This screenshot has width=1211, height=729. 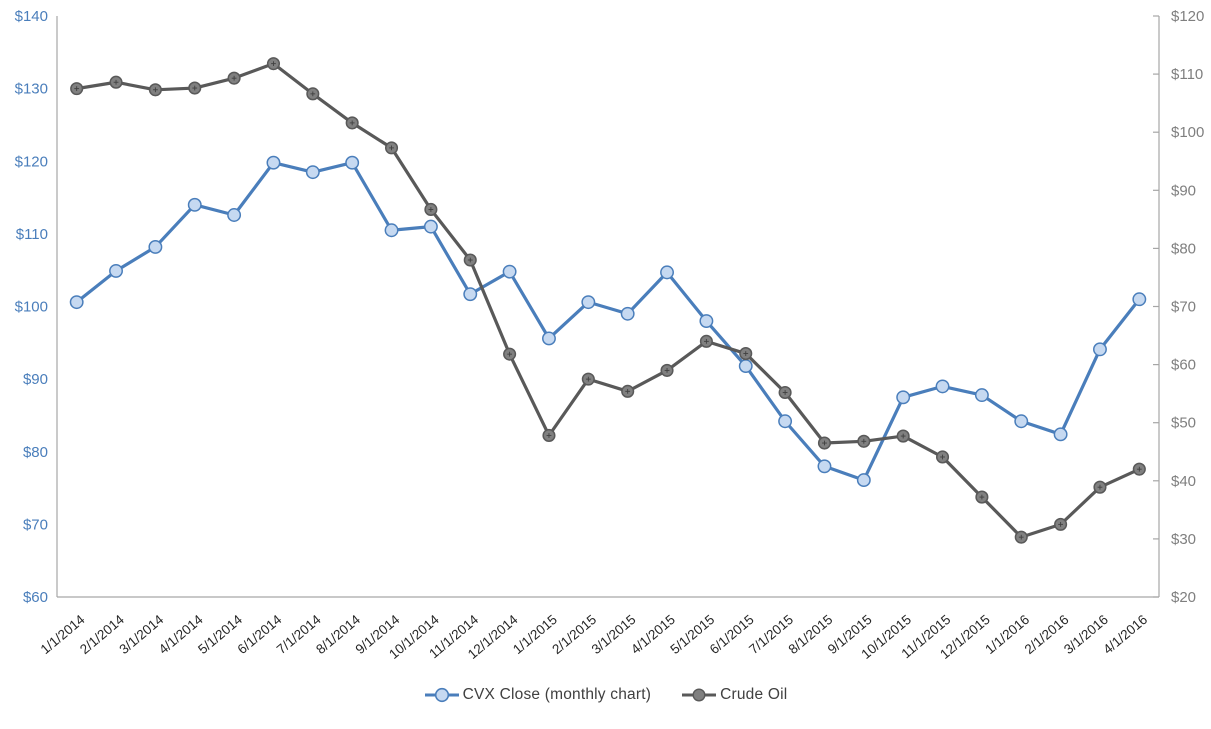 I want to click on legend-marker-crude-oil-icon, so click(x=699, y=695).